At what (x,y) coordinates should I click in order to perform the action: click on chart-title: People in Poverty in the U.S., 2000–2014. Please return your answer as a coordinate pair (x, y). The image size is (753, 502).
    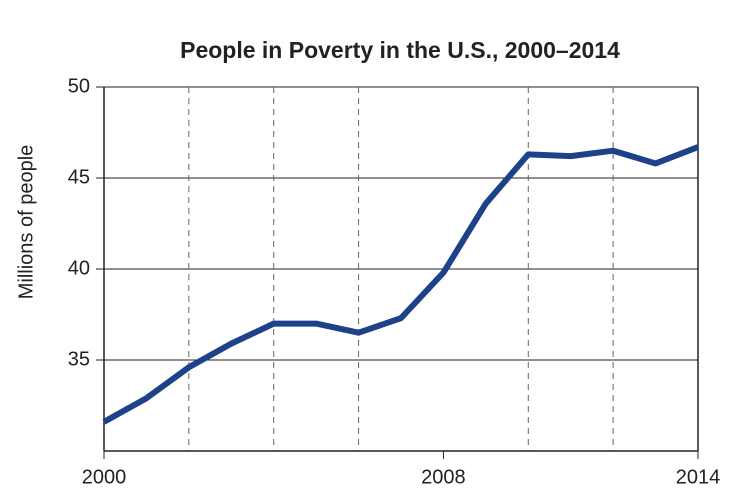
    Looking at the image, I should click on (400, 50).